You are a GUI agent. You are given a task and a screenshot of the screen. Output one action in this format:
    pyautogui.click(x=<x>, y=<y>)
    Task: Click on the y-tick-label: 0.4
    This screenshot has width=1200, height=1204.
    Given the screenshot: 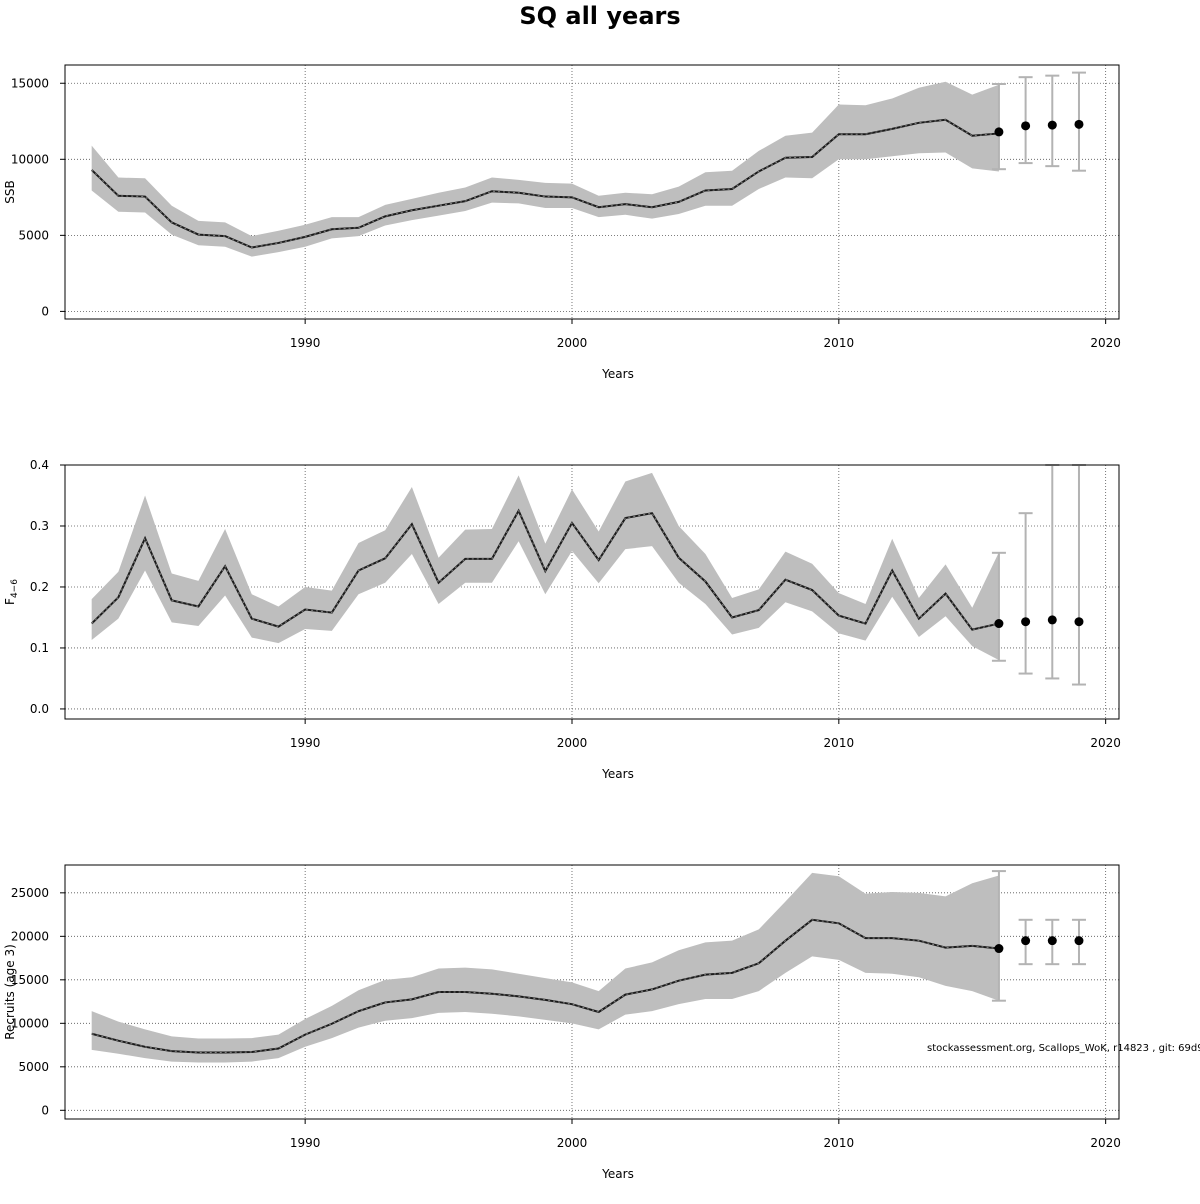 What is the action you would take?
    pyautogui.click(x=39, y=465)
    